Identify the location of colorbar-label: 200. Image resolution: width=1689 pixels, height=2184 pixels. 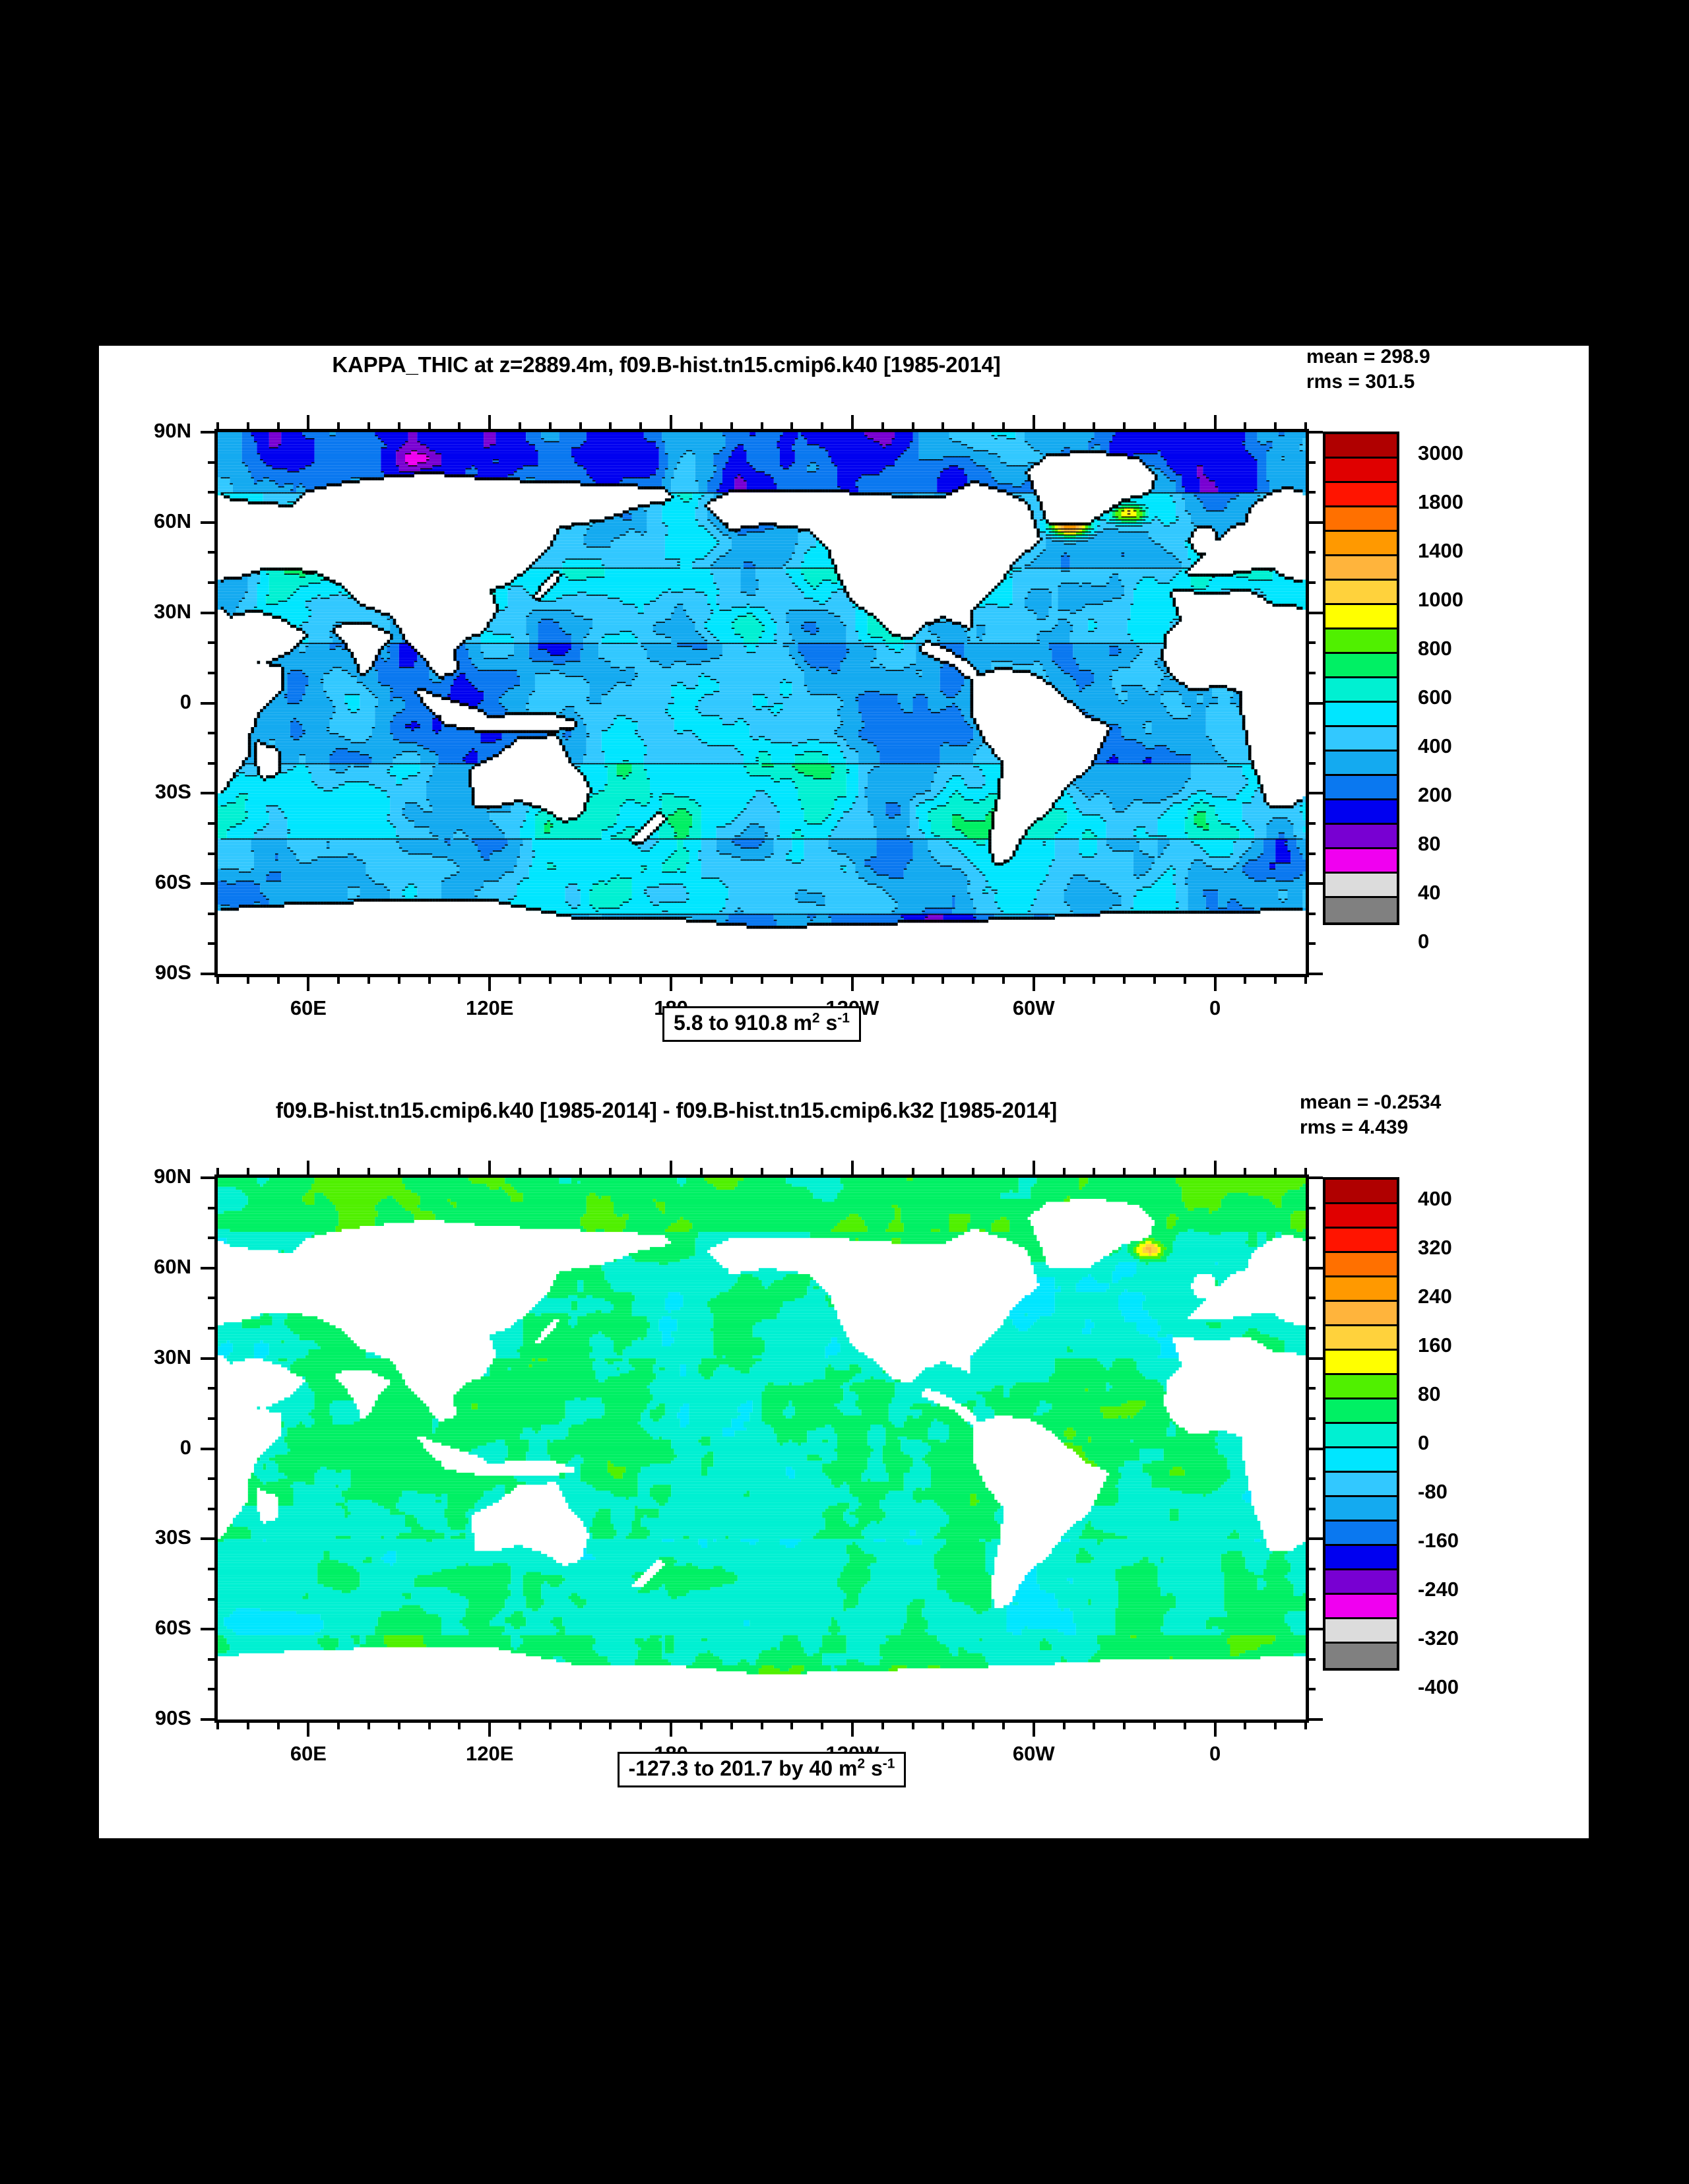
(1435, 794).